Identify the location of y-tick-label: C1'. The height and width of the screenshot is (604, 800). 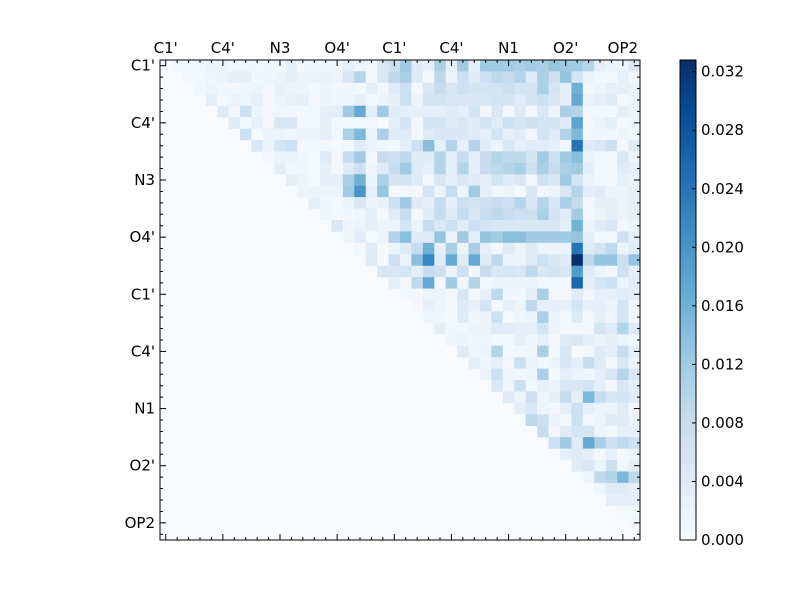
(143, 294).